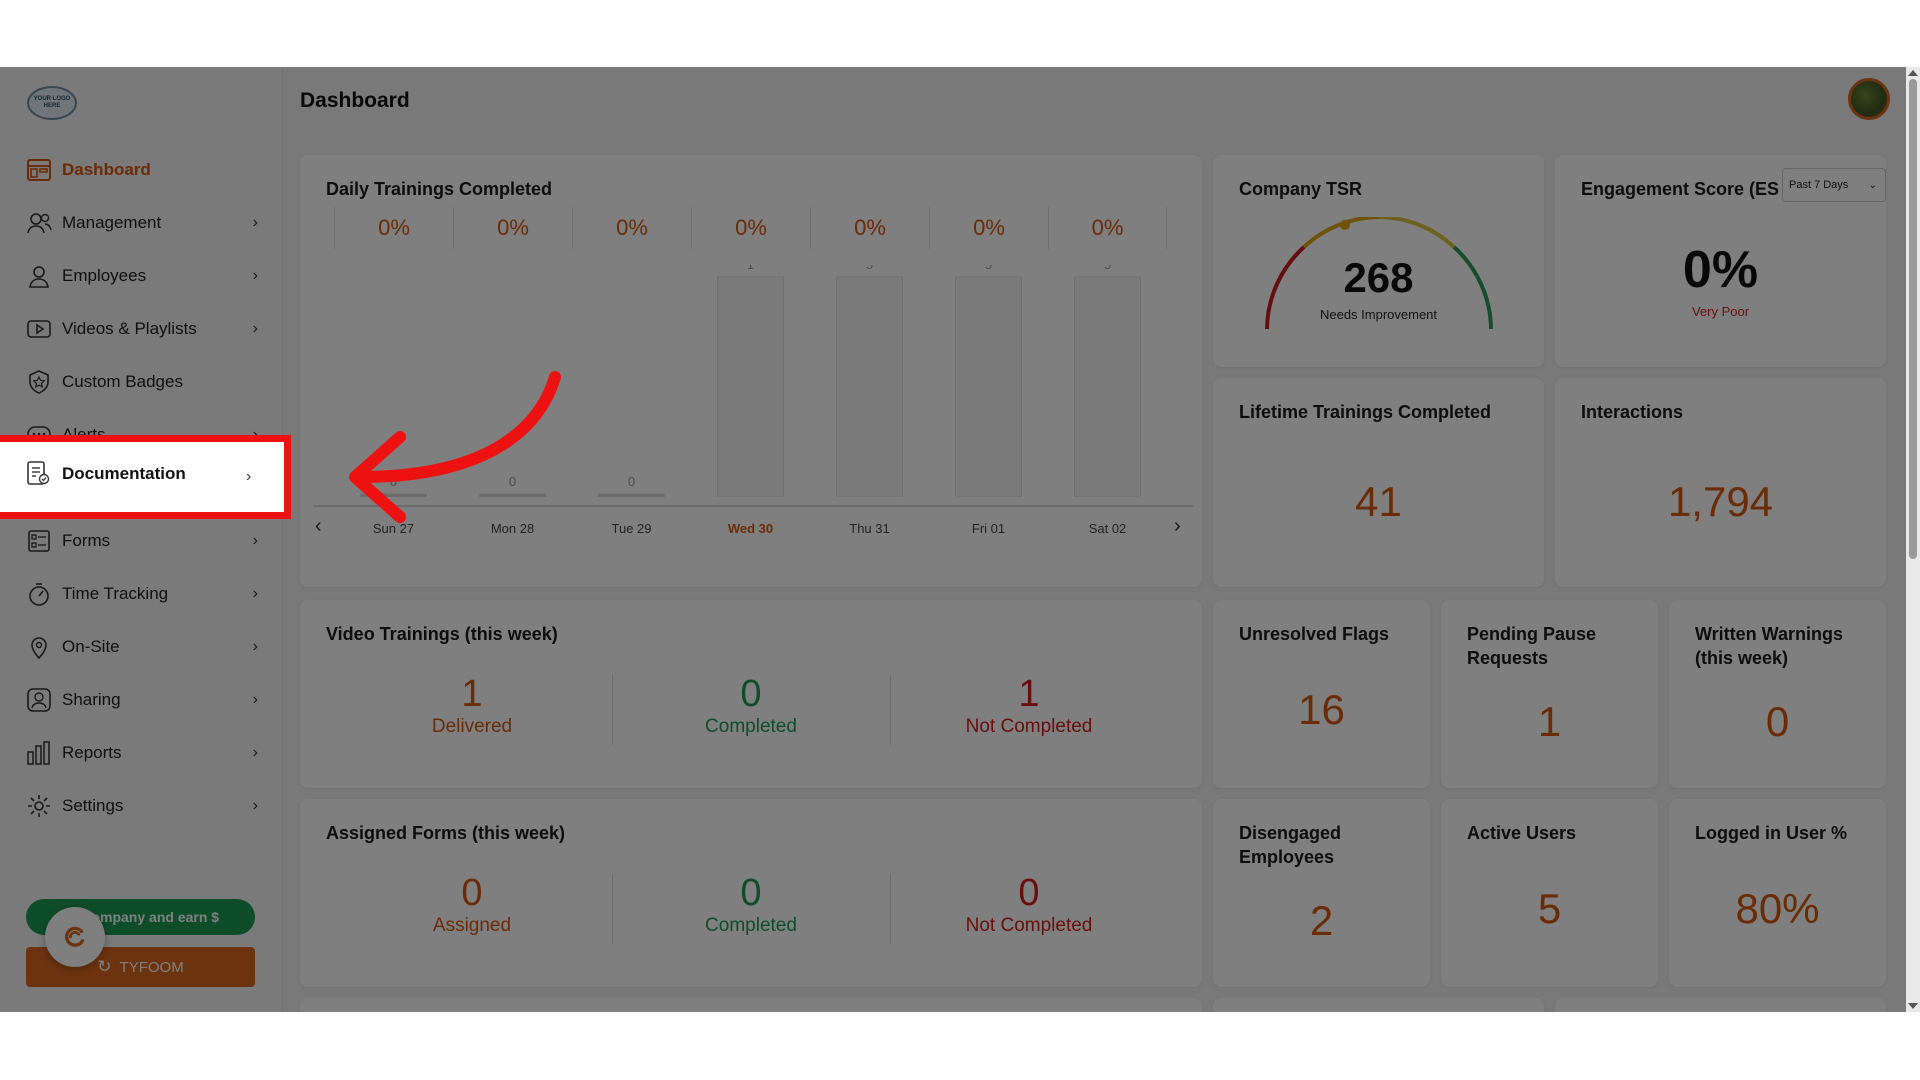 The width and height of the screenshot is (1920, 1080). What do you see at coordinates (1913, 73) in the screenshot?
I see `scroll-up-icon` at bounding box center [1913, 73].